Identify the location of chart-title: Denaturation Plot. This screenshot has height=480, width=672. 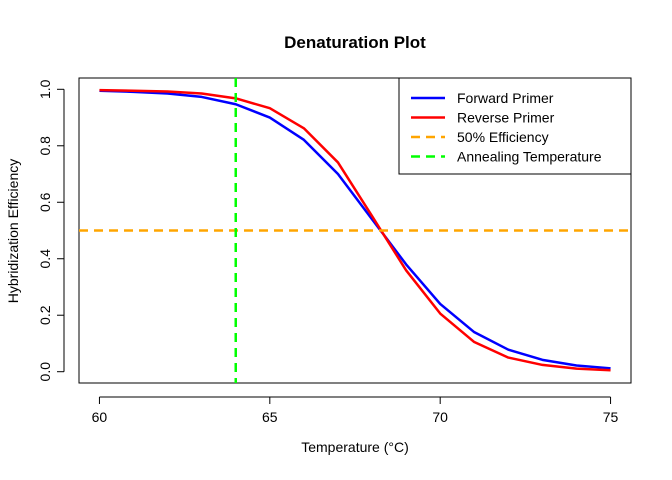
(355, 42).